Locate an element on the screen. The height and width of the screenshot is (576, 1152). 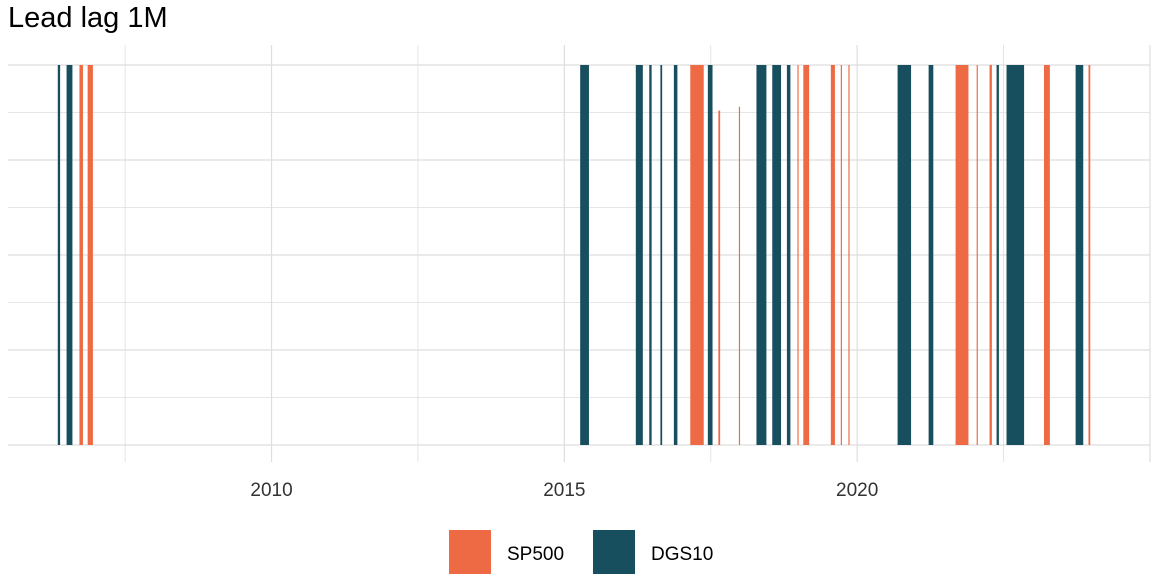
x-tick-label: 2010 is located at coordinates (271, 490).